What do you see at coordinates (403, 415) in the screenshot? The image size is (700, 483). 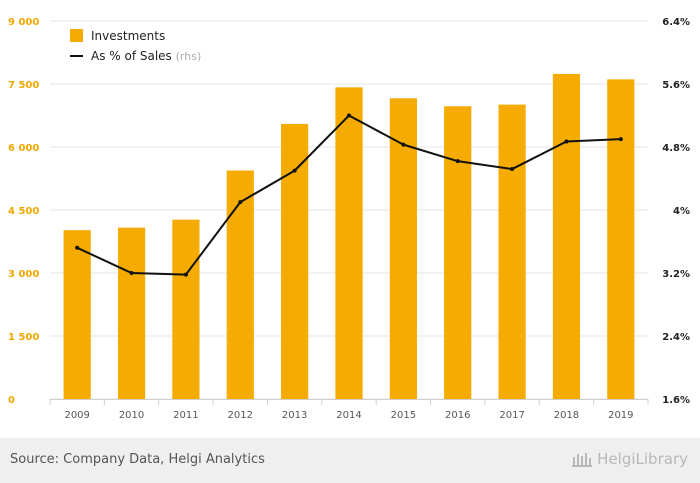 I see `x-tick-label: 2015` at bounding box center [403, 415].